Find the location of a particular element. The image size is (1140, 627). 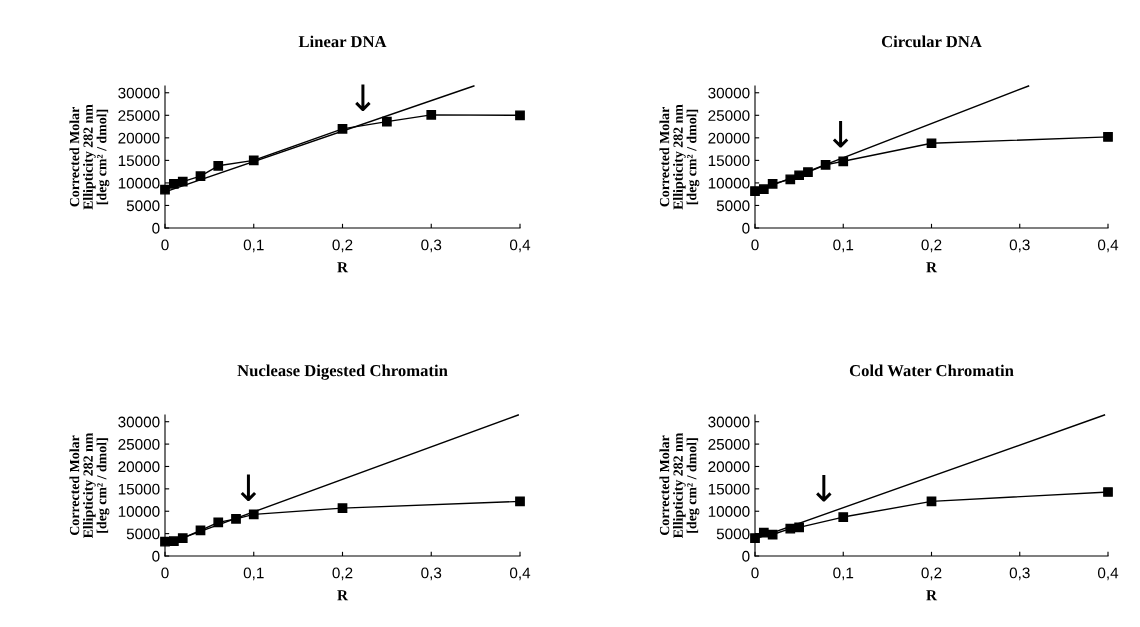

chart-title: Cold Water Chromatin is located at coordinates (931, 370).